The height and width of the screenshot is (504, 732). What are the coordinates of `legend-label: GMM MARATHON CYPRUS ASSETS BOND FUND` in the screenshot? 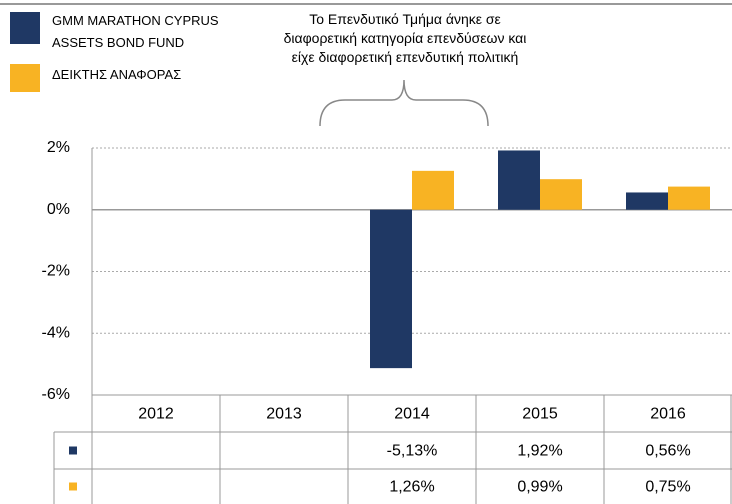 It's located at (135, 31).